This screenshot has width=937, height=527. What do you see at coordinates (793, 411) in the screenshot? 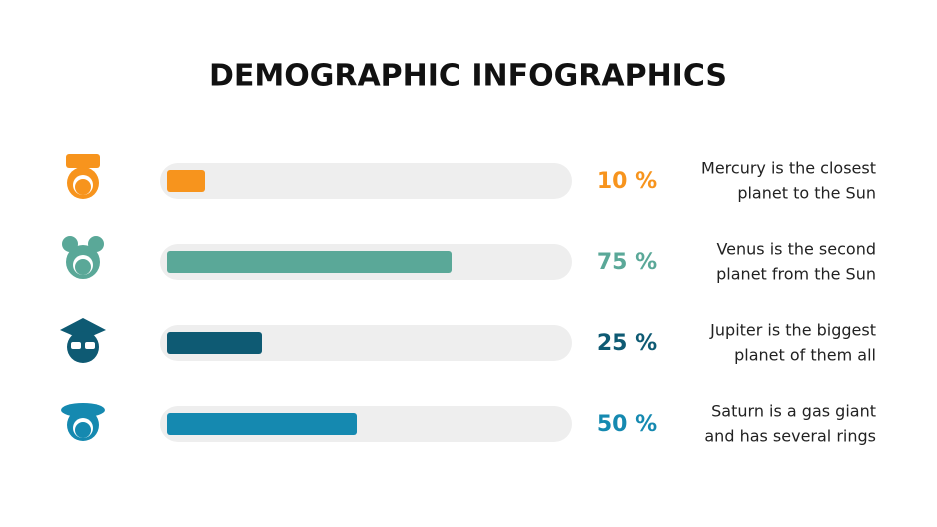
I see `description: Saturn is a gas giant` at bounding box center [793, 411].